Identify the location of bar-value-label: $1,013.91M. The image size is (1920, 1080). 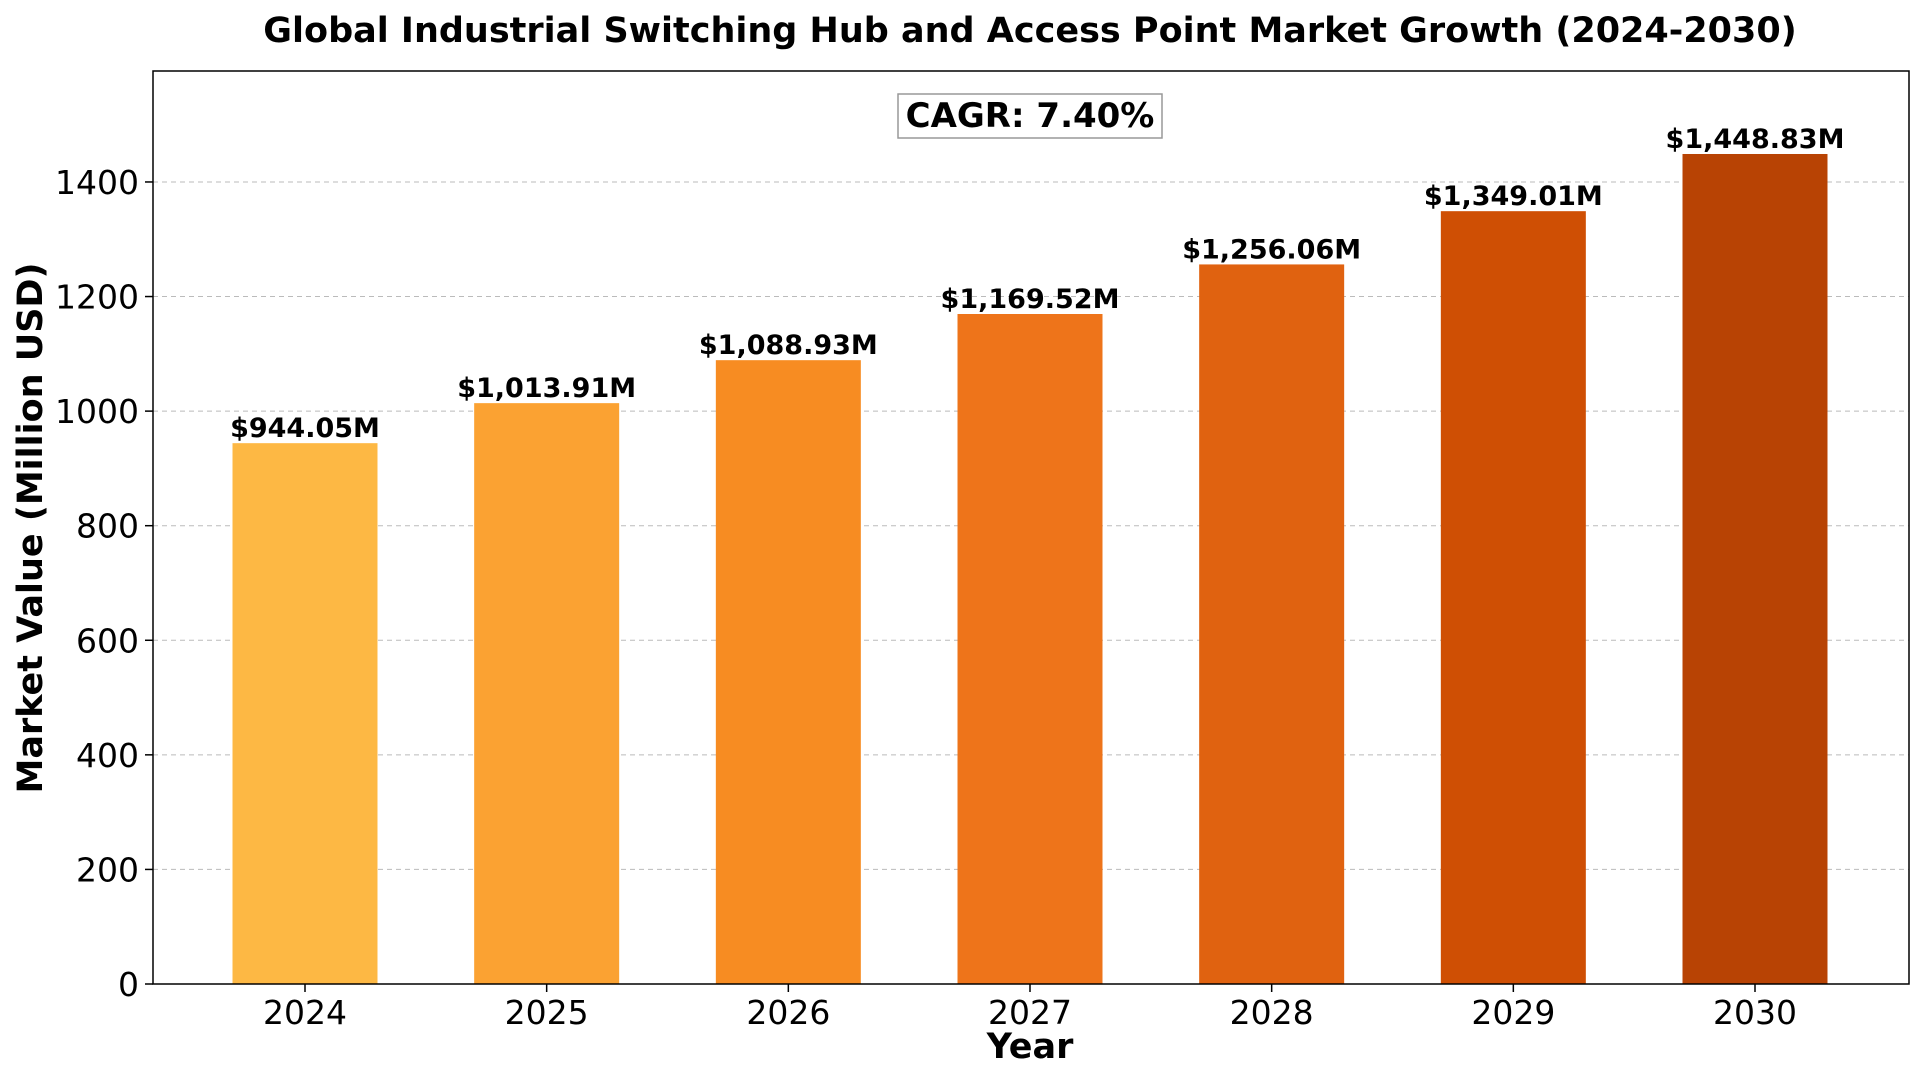
(546, 388).